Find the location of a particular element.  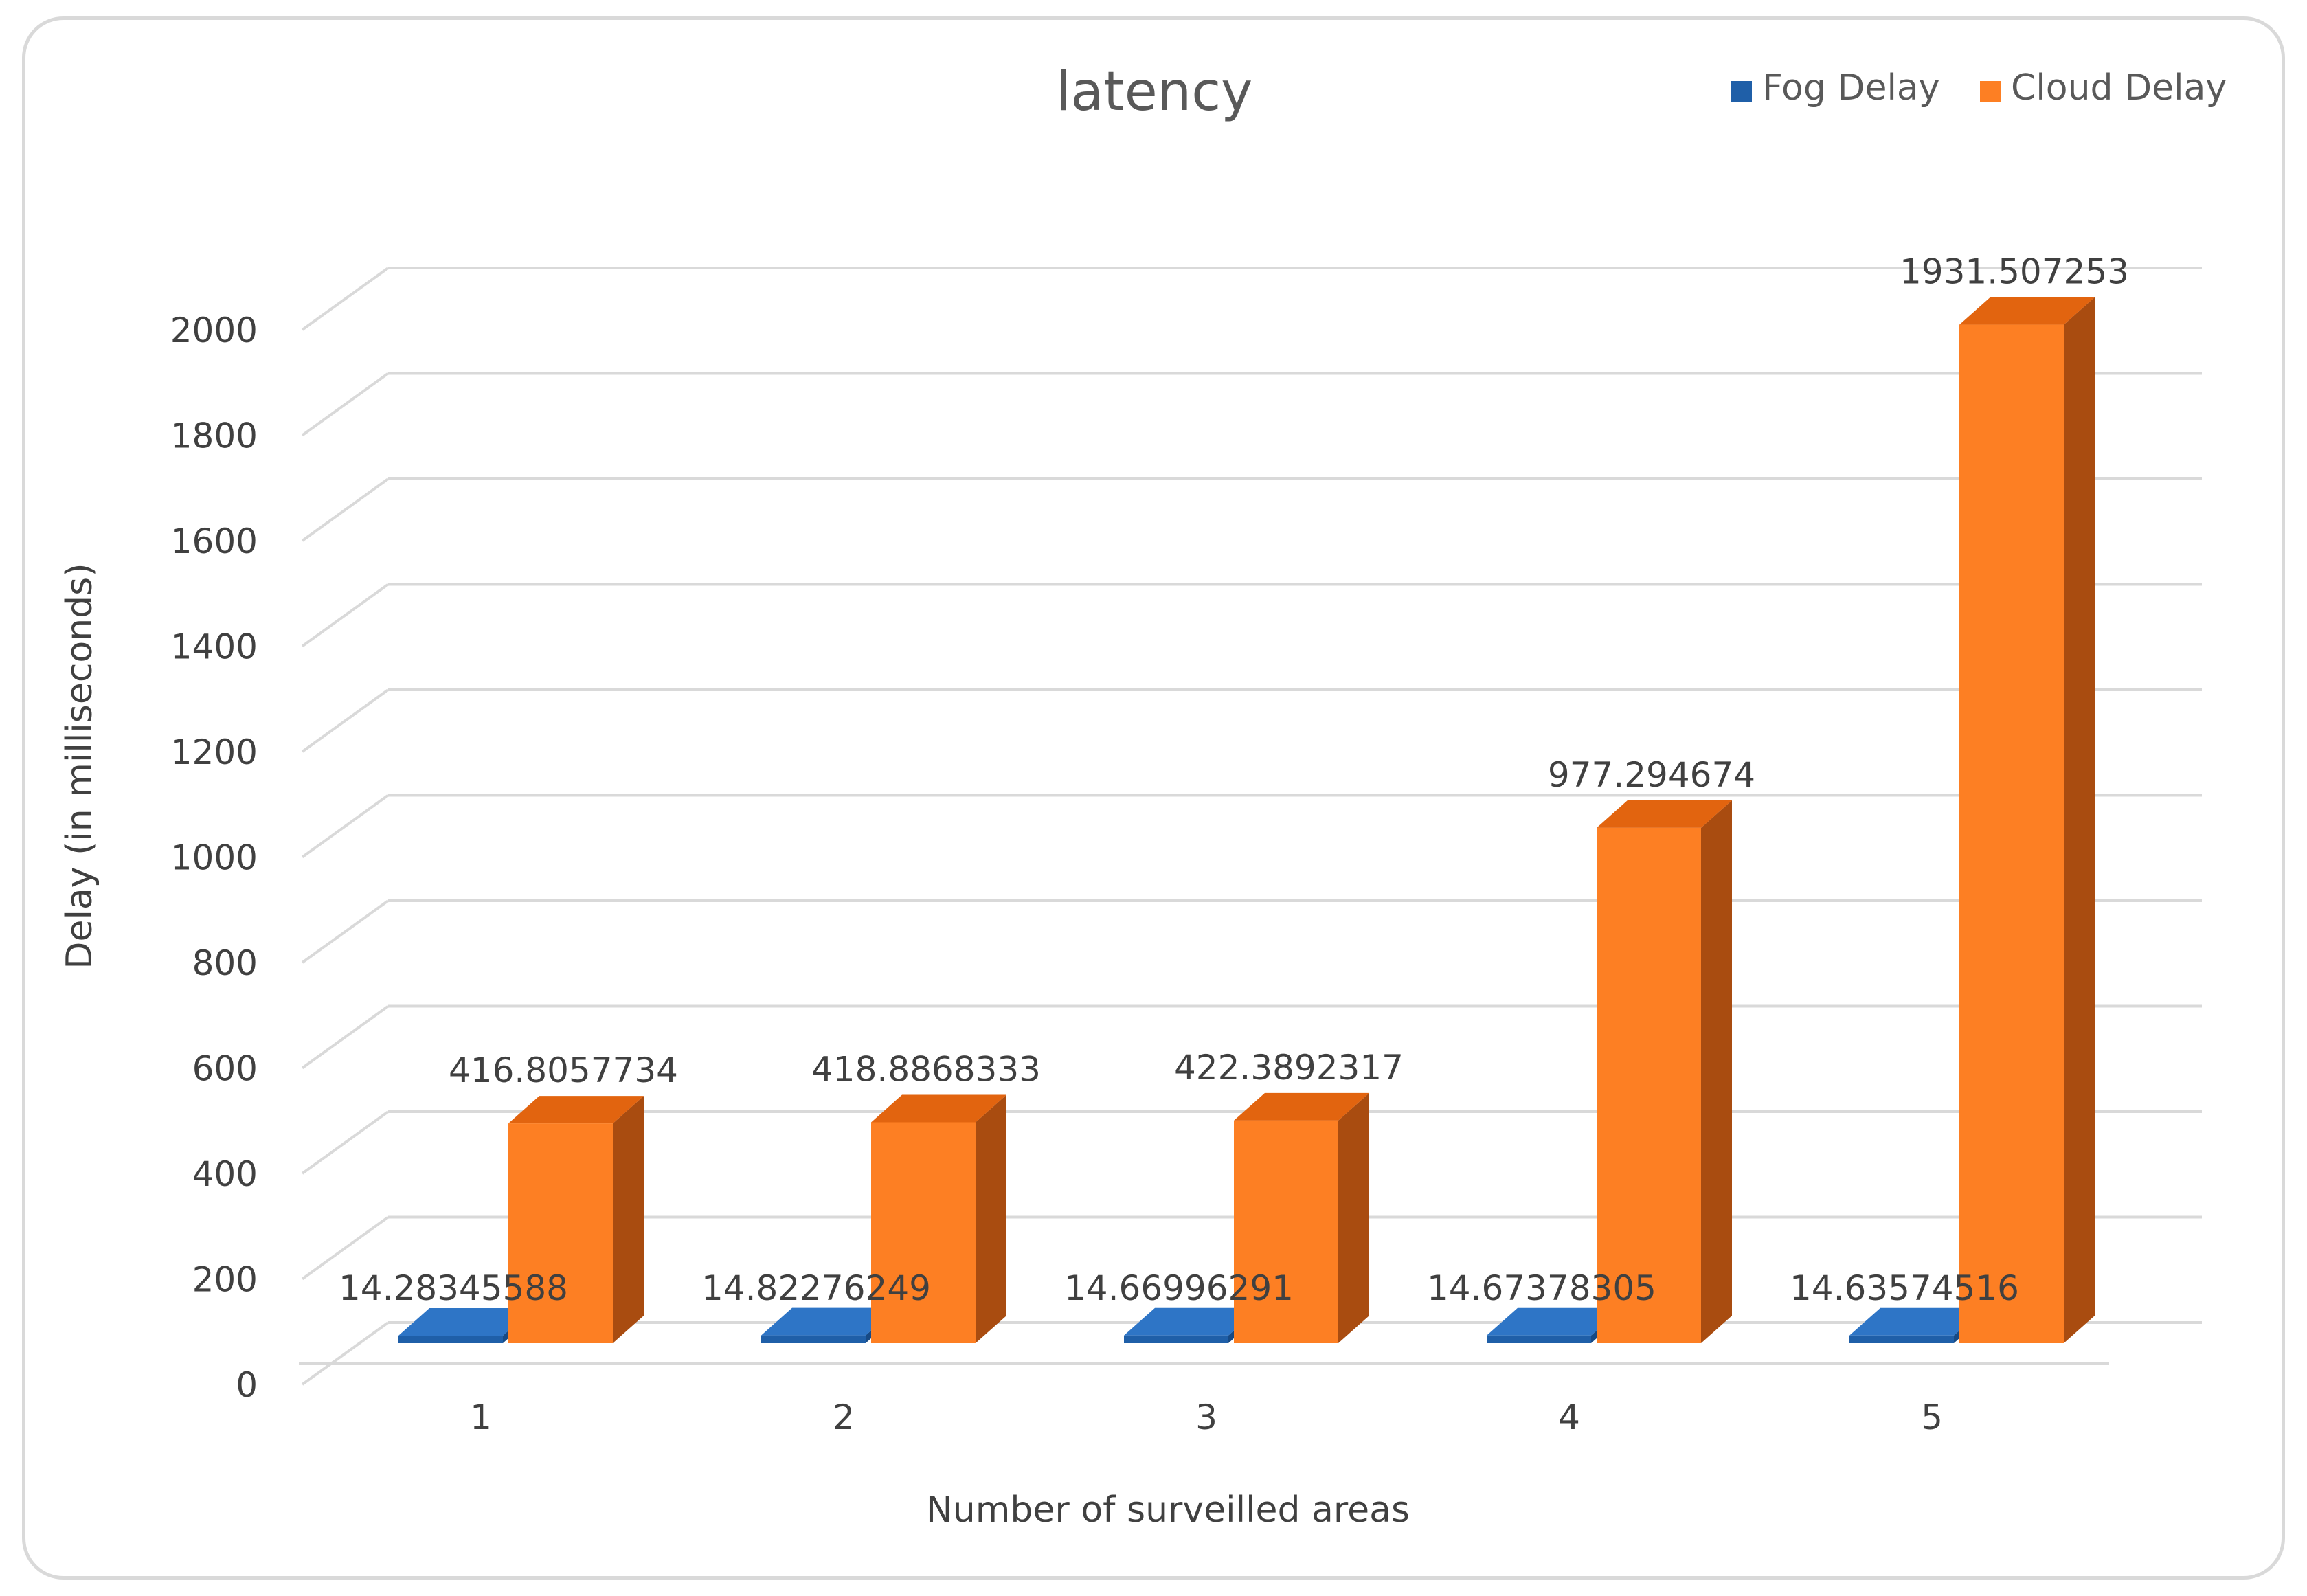

data-label-fog-delay: 14.66996291 is located at coordinates (1179, 1288).